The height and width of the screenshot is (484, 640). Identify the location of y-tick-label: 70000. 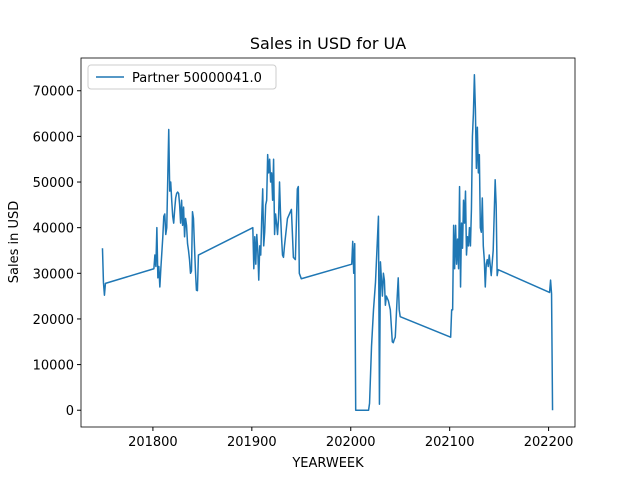
(53, 92).